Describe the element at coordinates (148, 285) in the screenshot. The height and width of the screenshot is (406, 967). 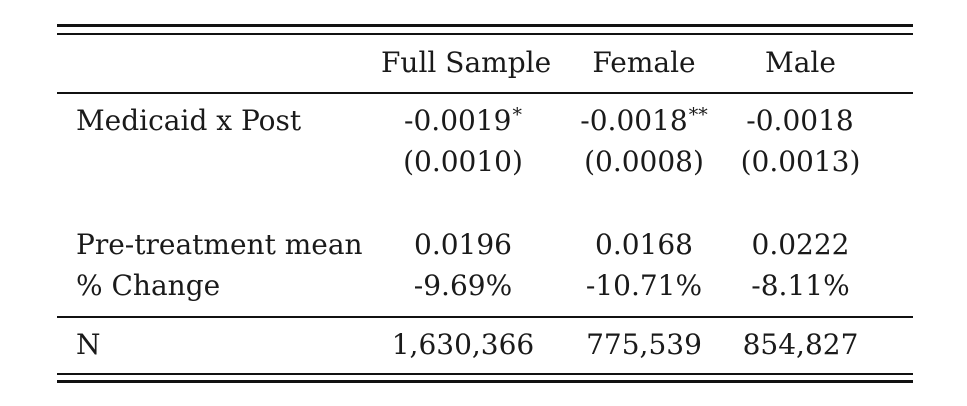
I see `row-label-pct-change: % Change` at that location.